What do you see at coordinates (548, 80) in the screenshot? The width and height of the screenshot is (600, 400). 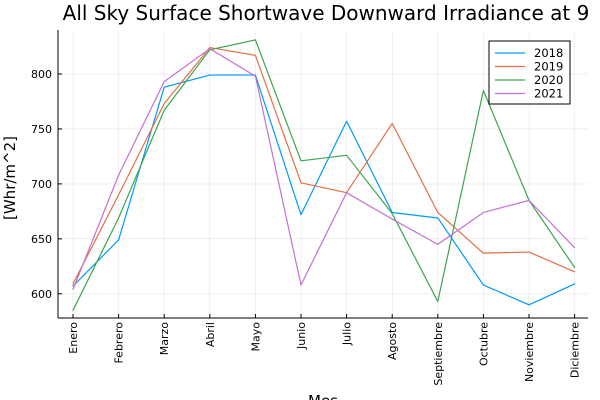 I see `legend-label: 2020` at bounding box center [548, 80].